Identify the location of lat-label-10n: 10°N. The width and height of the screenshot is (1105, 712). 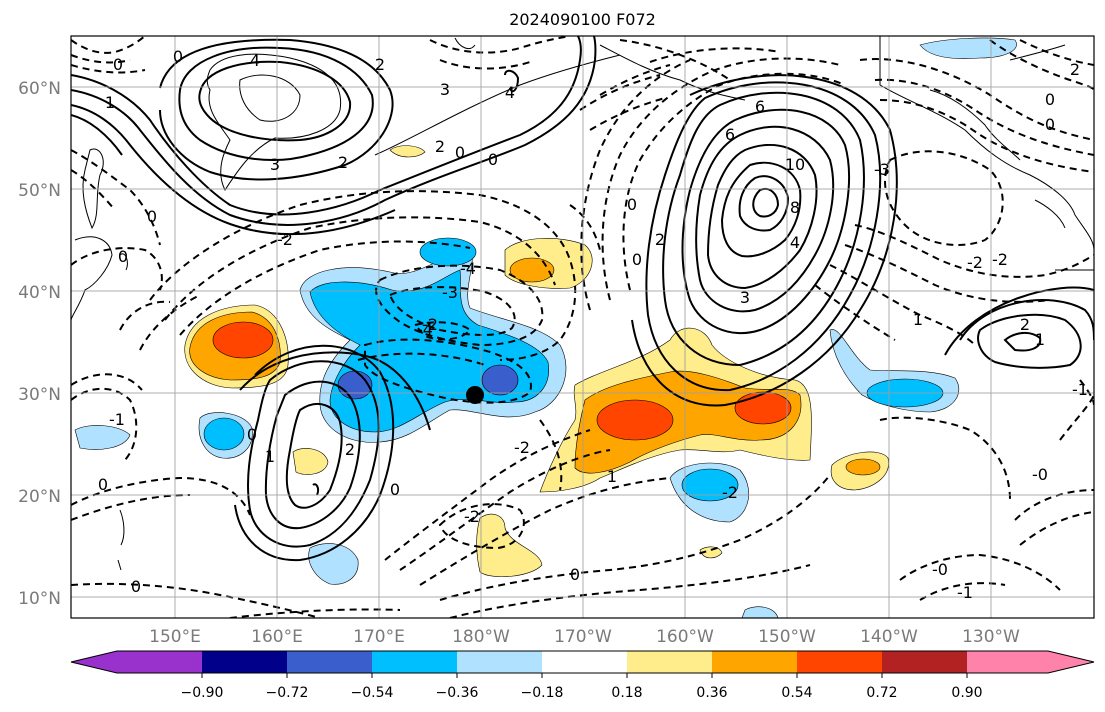
(39, 599).